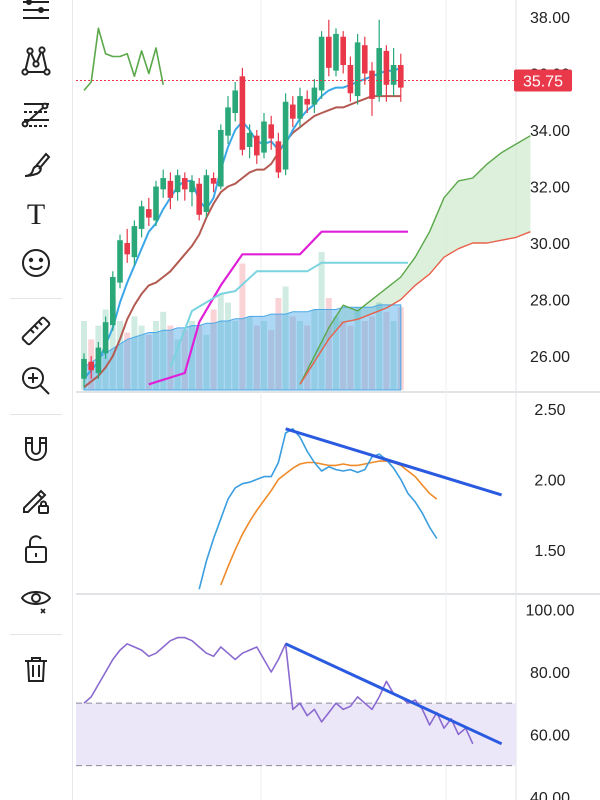 This screenshot has height=800, width=600. Describe the element at coordinates (550, 735) in the screenshot. I see `rsi-axis-label: 60.00` at that location.